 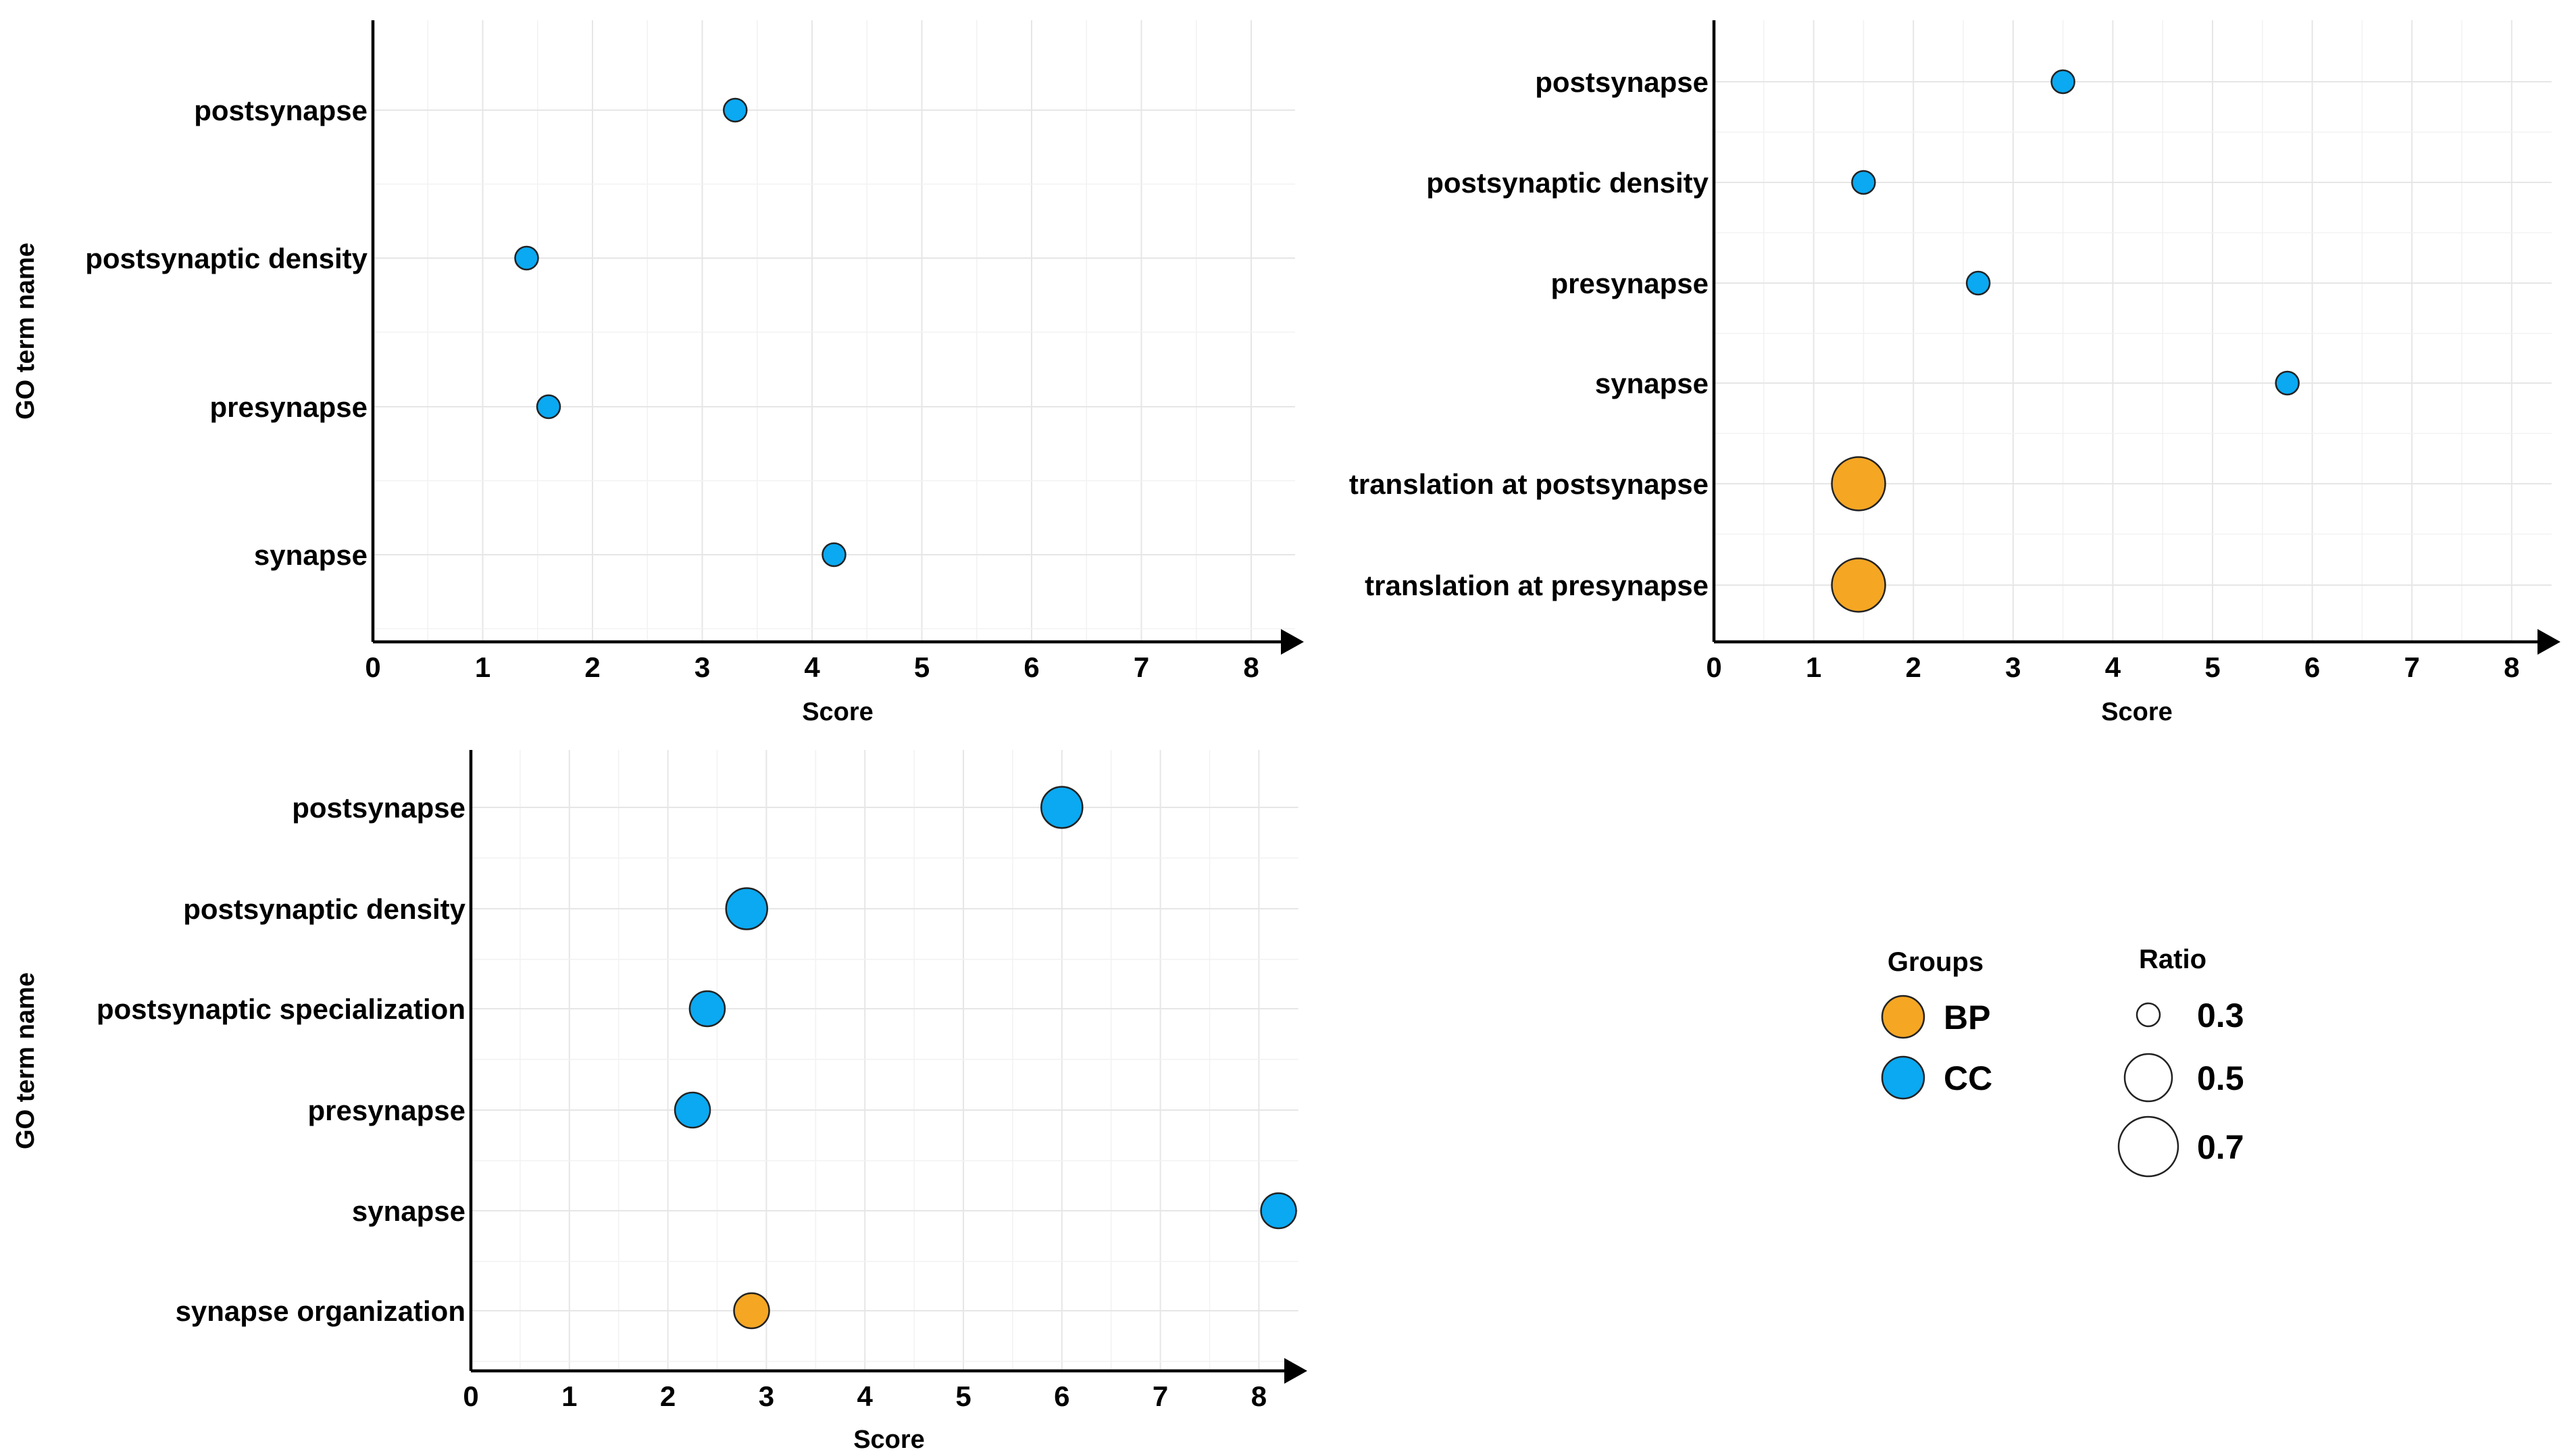 What do you see at coordinates (320, 1311) in the screenshot?
I see `y-category-label-synapse-organization: synapse organization` at bounding box center [320, 1311].